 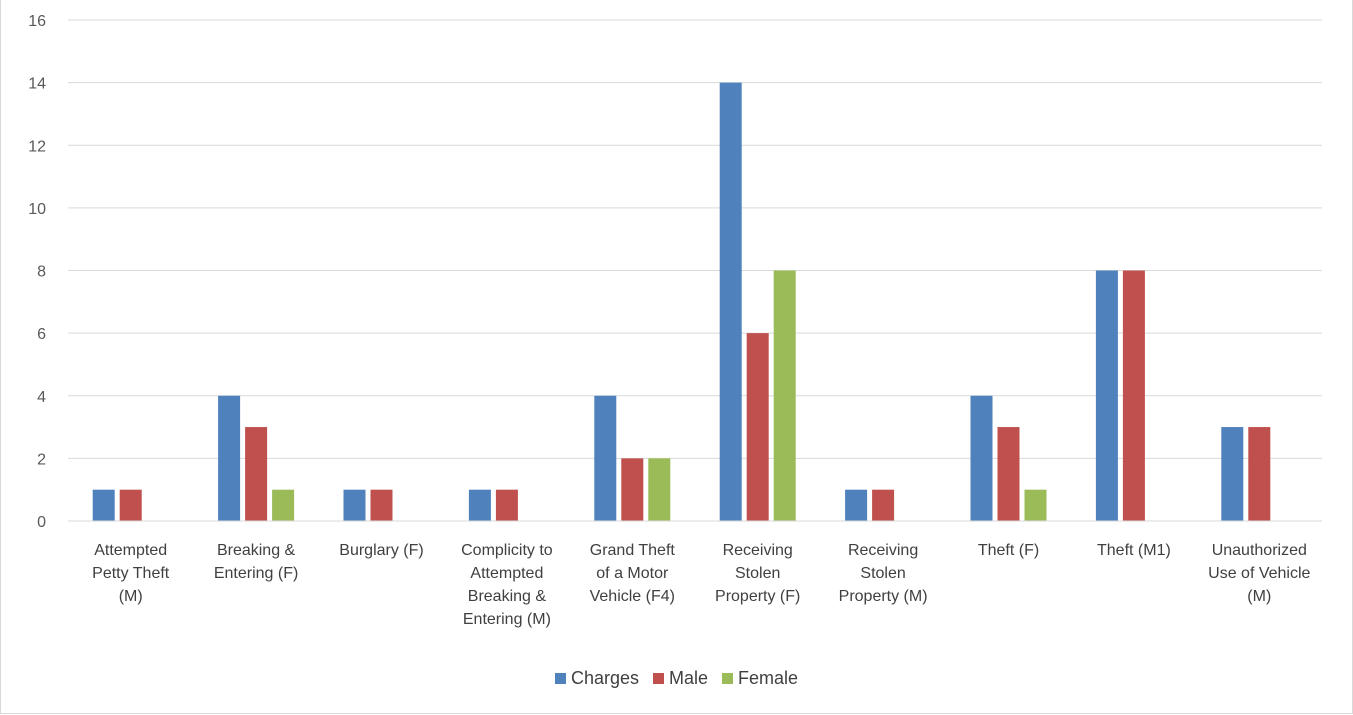 I want to click on x-category-label: Property (M), so click(x=883, y=596).